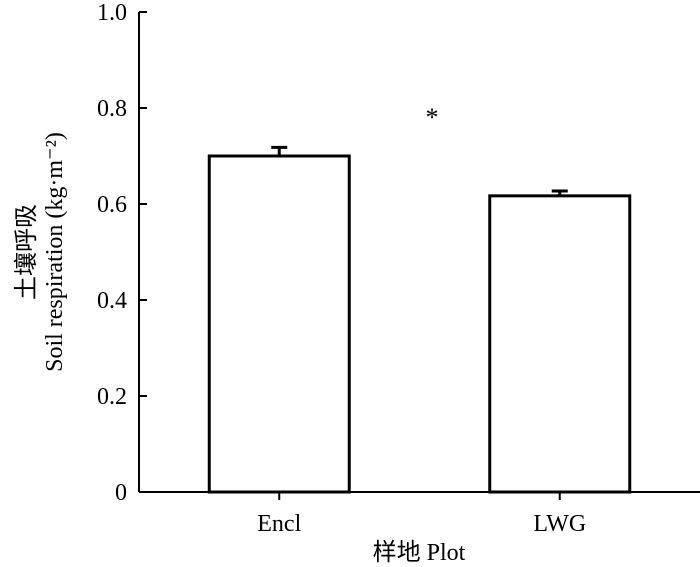  I want to click on x-category-label: LWG, so click(559, 524).